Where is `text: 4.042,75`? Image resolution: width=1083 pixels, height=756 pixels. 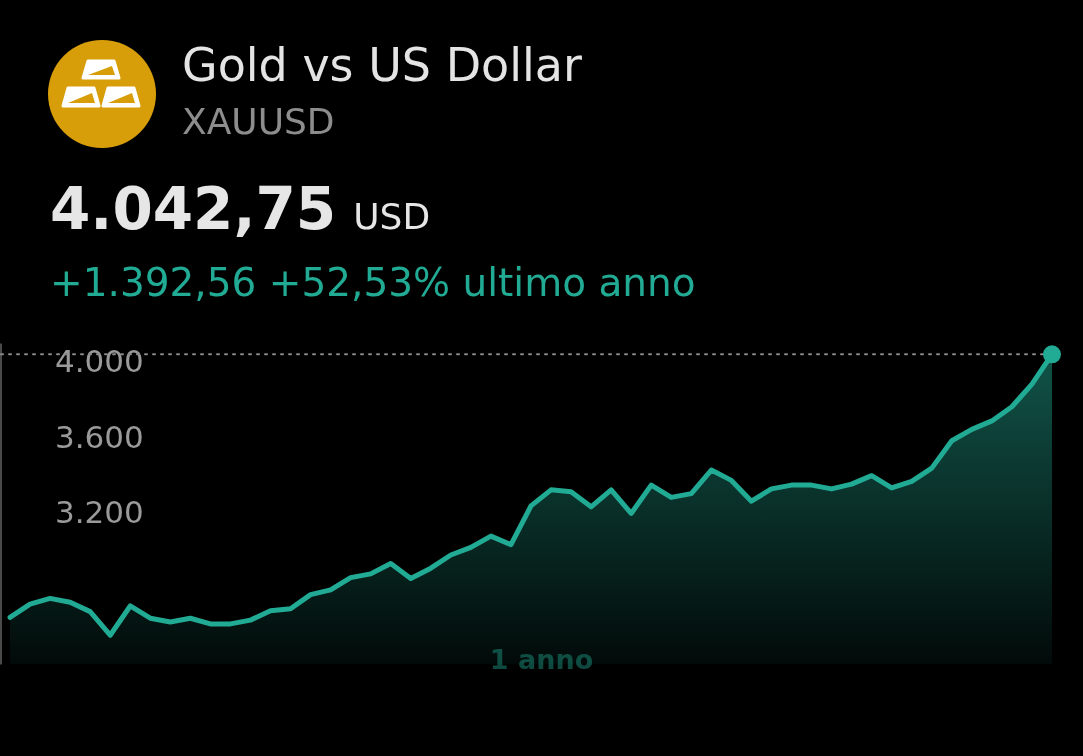 text: 4.042,75 is located at coordinates (193, 209).